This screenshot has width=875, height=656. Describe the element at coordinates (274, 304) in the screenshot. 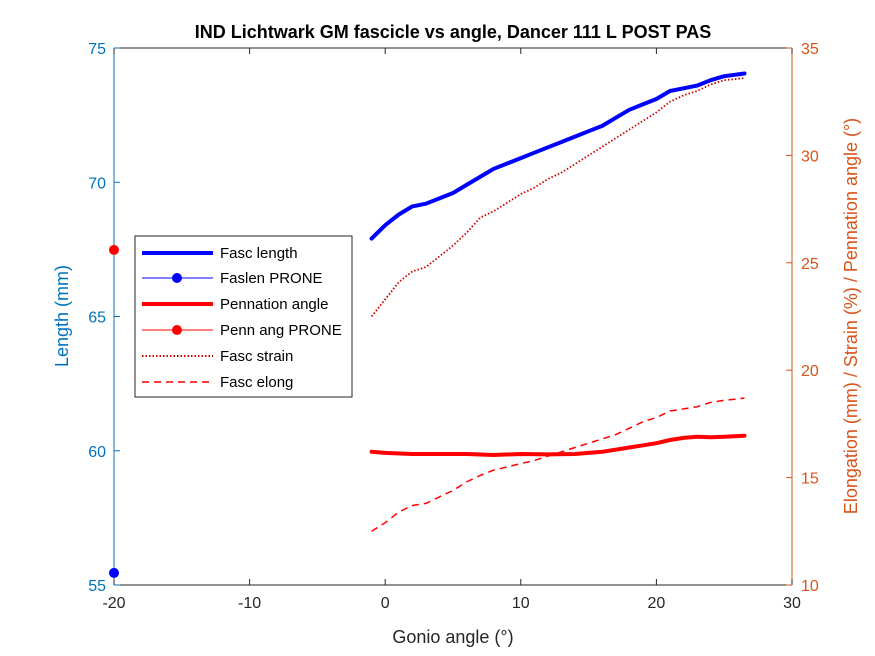

I see `legend-label-pennation-angle: Pennation angle` at that location.